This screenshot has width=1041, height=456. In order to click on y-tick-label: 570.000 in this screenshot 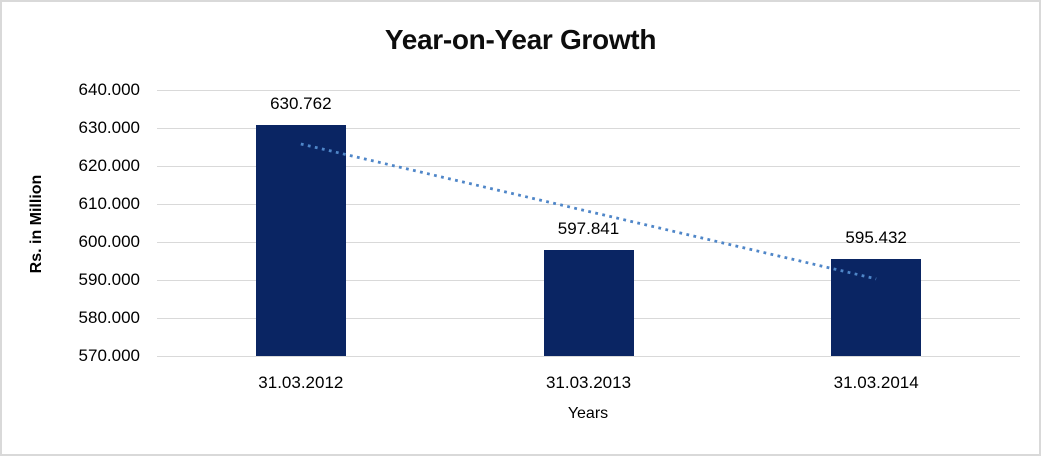, I will do `click(109, 355)`.